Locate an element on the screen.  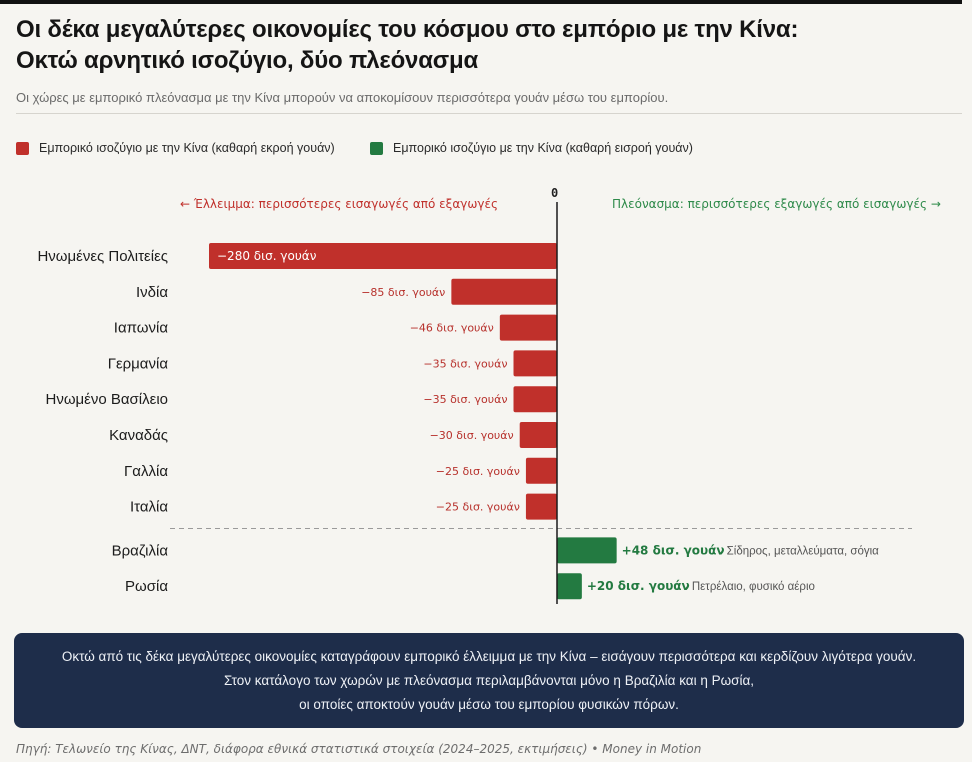
top-rule is located at coordinates (481, 2).